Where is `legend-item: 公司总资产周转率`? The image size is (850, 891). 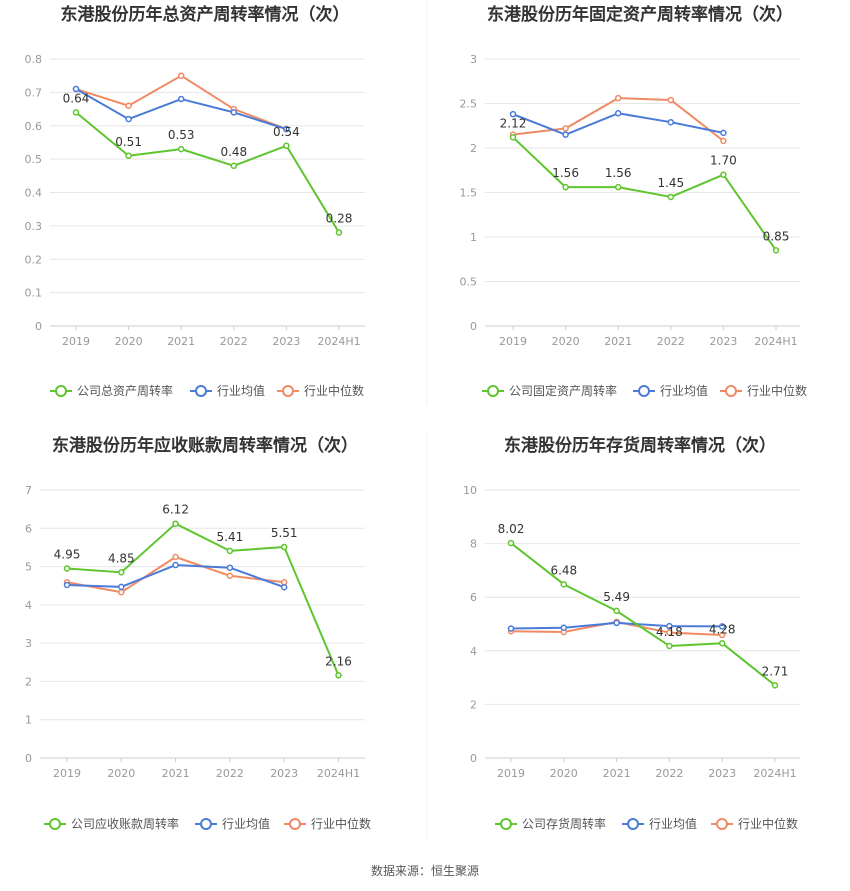 legend-item: 公司总资产周转率 is located at coordinates (111, 390).